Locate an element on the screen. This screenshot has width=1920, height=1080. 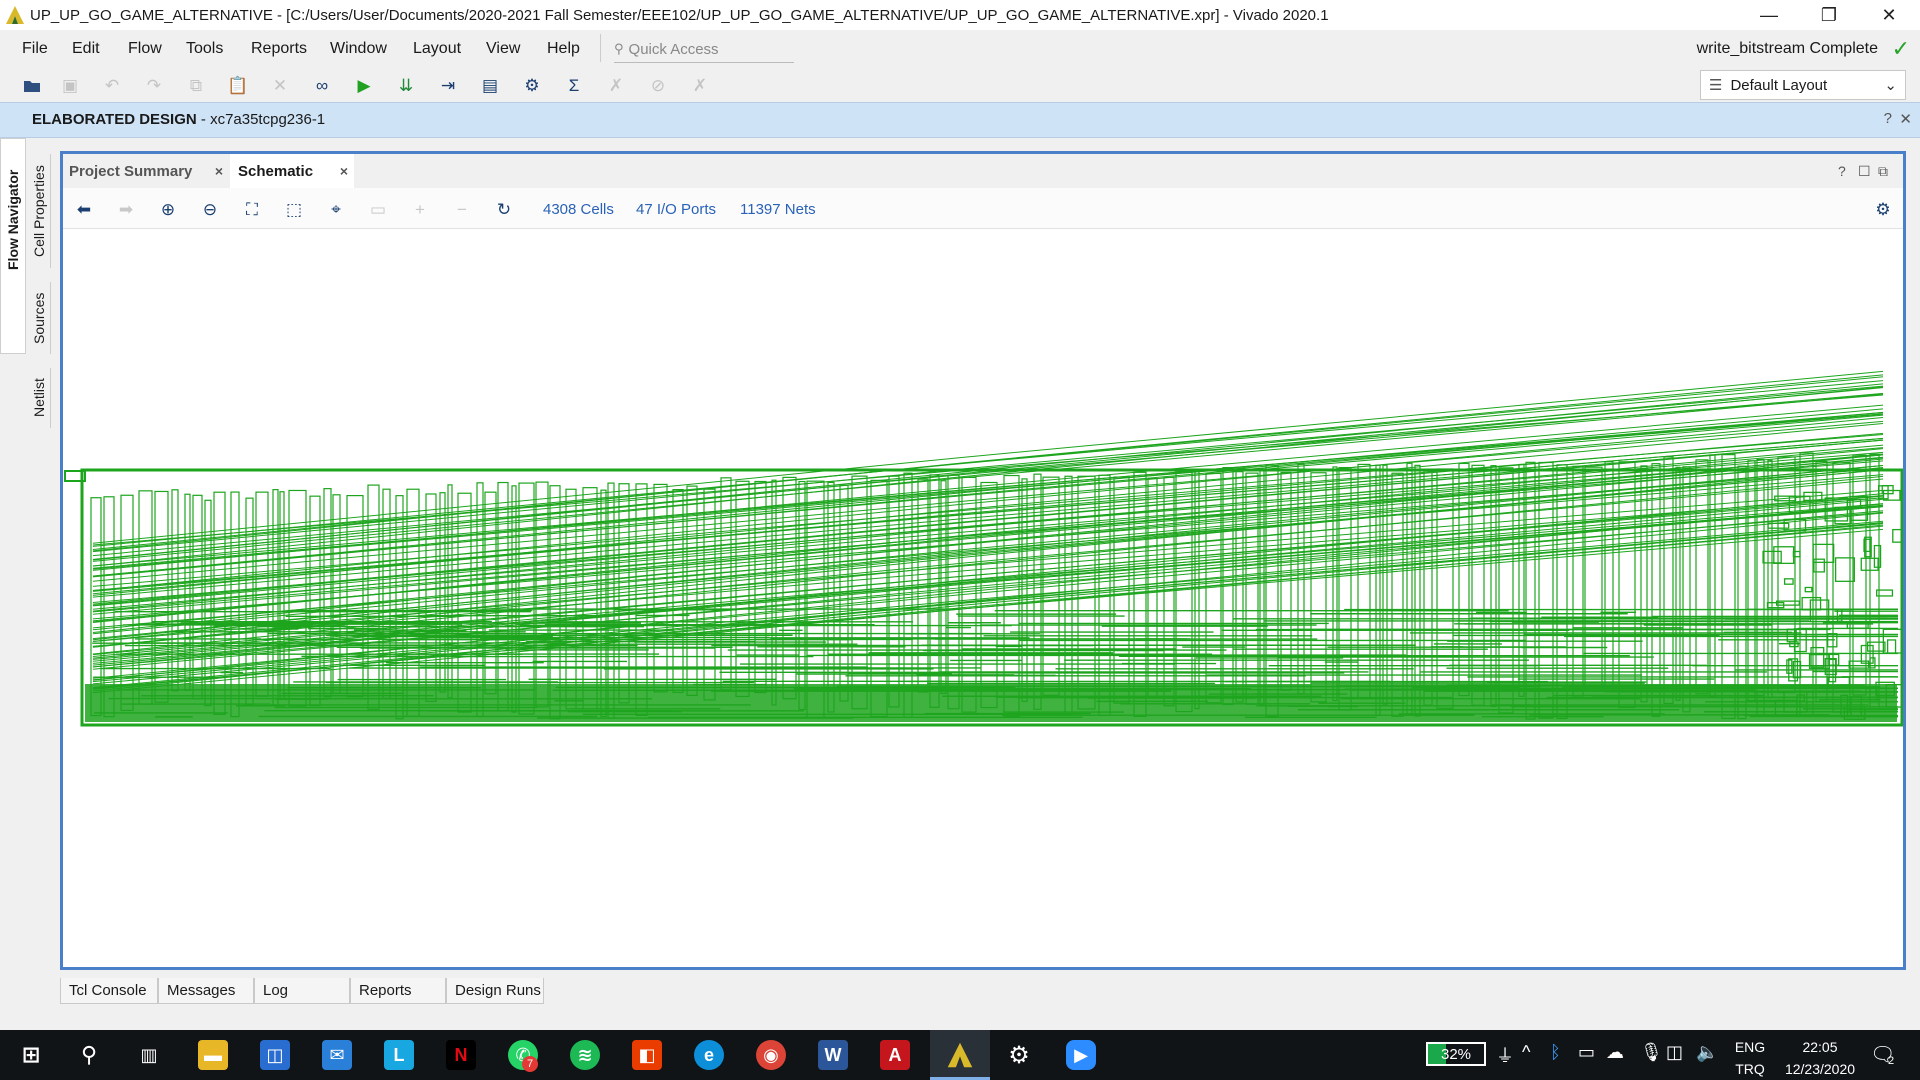
panel-maximize-icon: ☐ is located at coordinates (1864, 171).